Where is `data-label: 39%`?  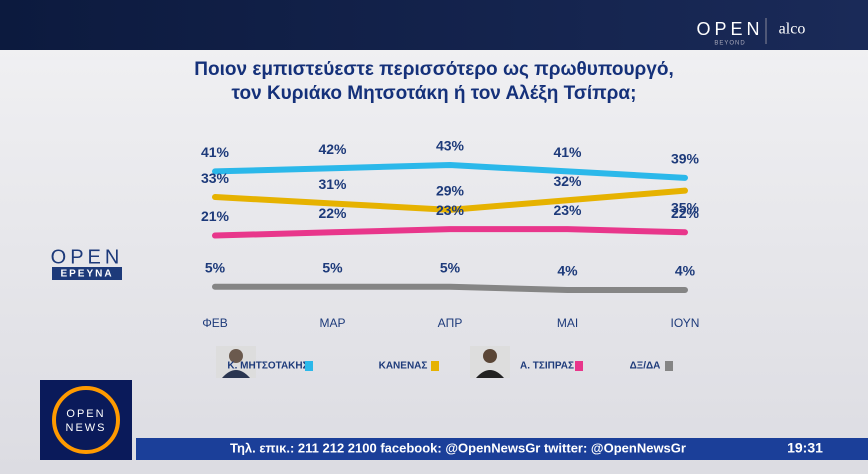 data-label: 39% is located at coordinates (685, 159).